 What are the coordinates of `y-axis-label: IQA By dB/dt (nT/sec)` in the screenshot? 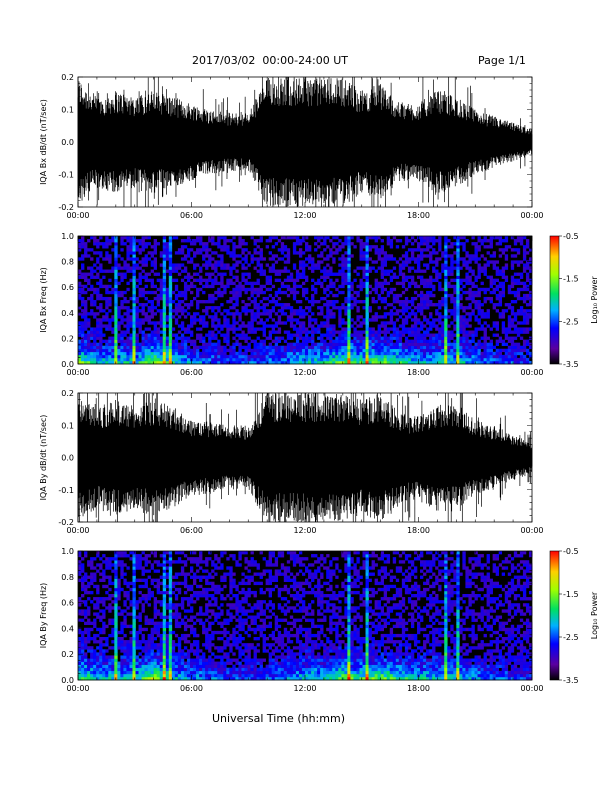 It's located at (43, 458).